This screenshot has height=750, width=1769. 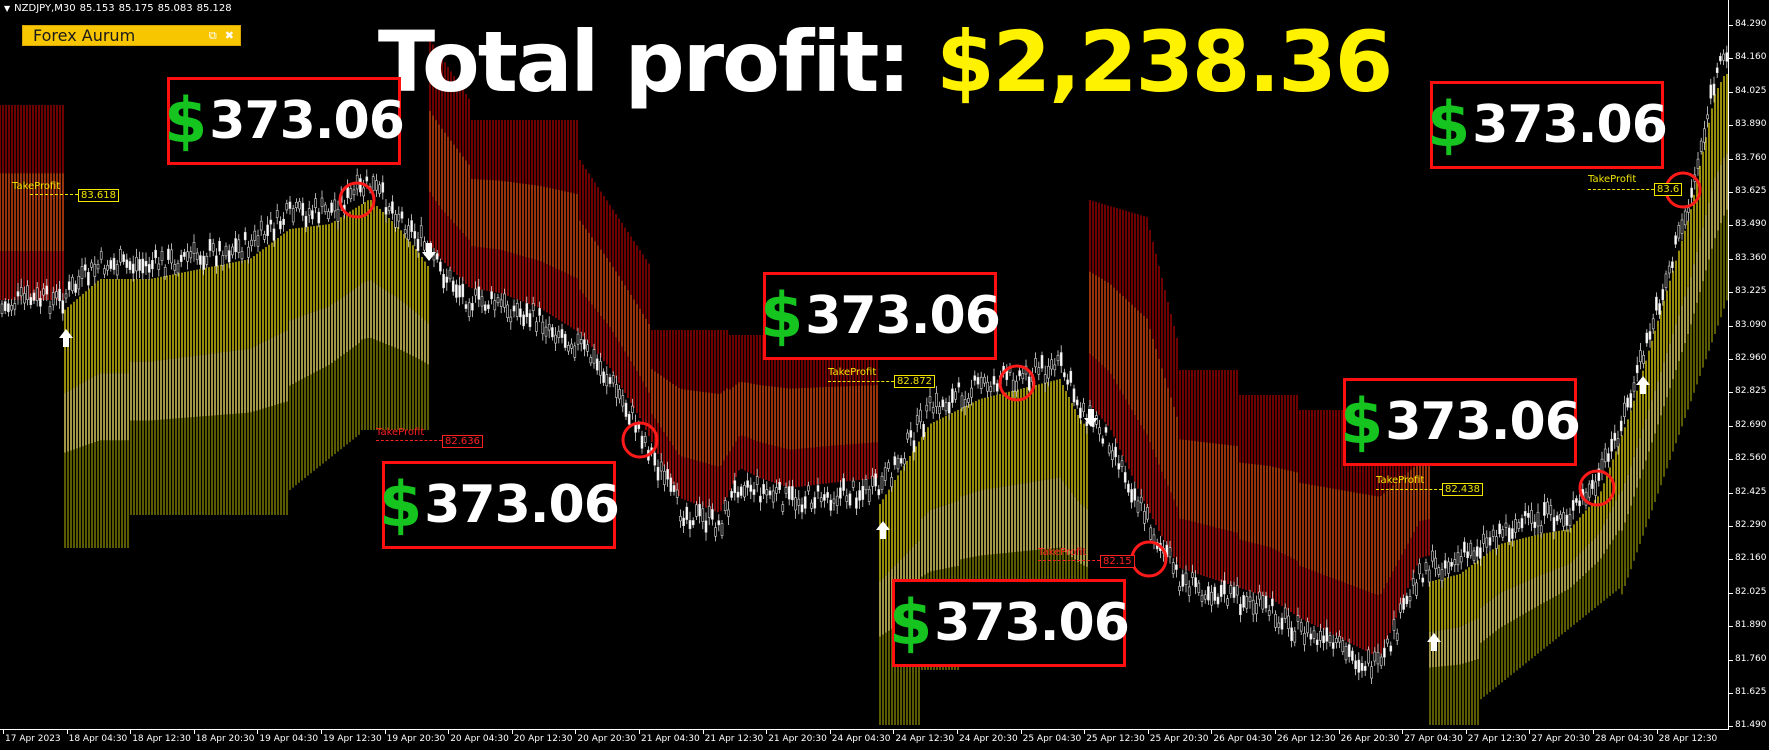 What do you see at coordinates (7, 8) in the screenshot?
I see `window-menu-icon: ▼` at bounding box center [7, 8].